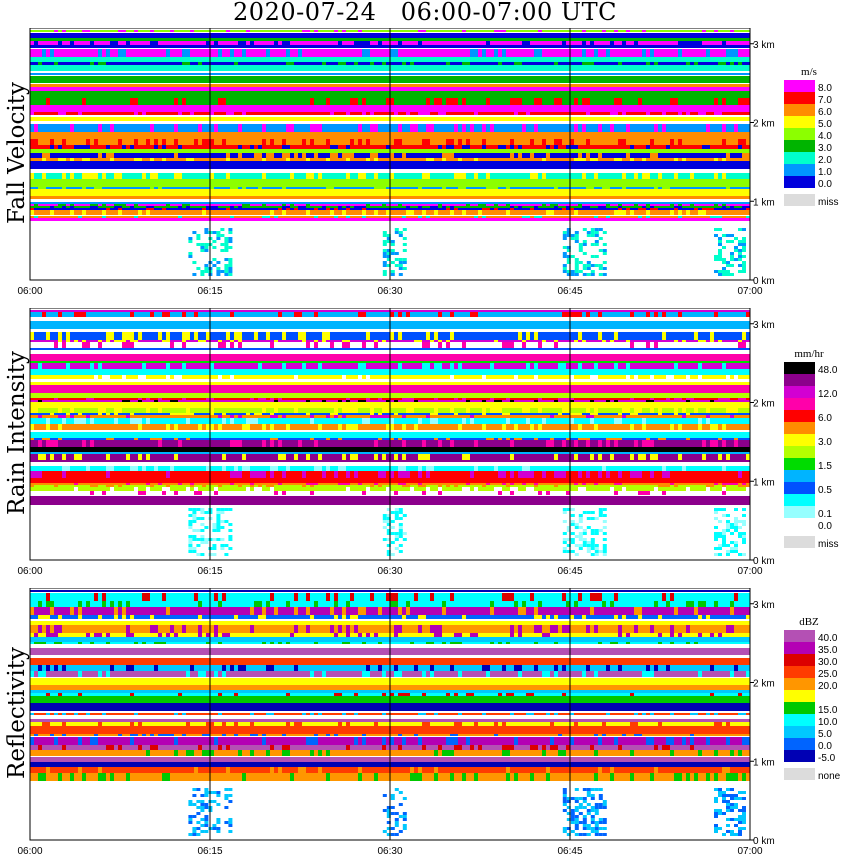 The width and height of the screenshot is (850, 868). What do you see at coordinates (825, 514) in the screenshot?
I see `legend-label: 0.1` at bounding box center [825, 514].